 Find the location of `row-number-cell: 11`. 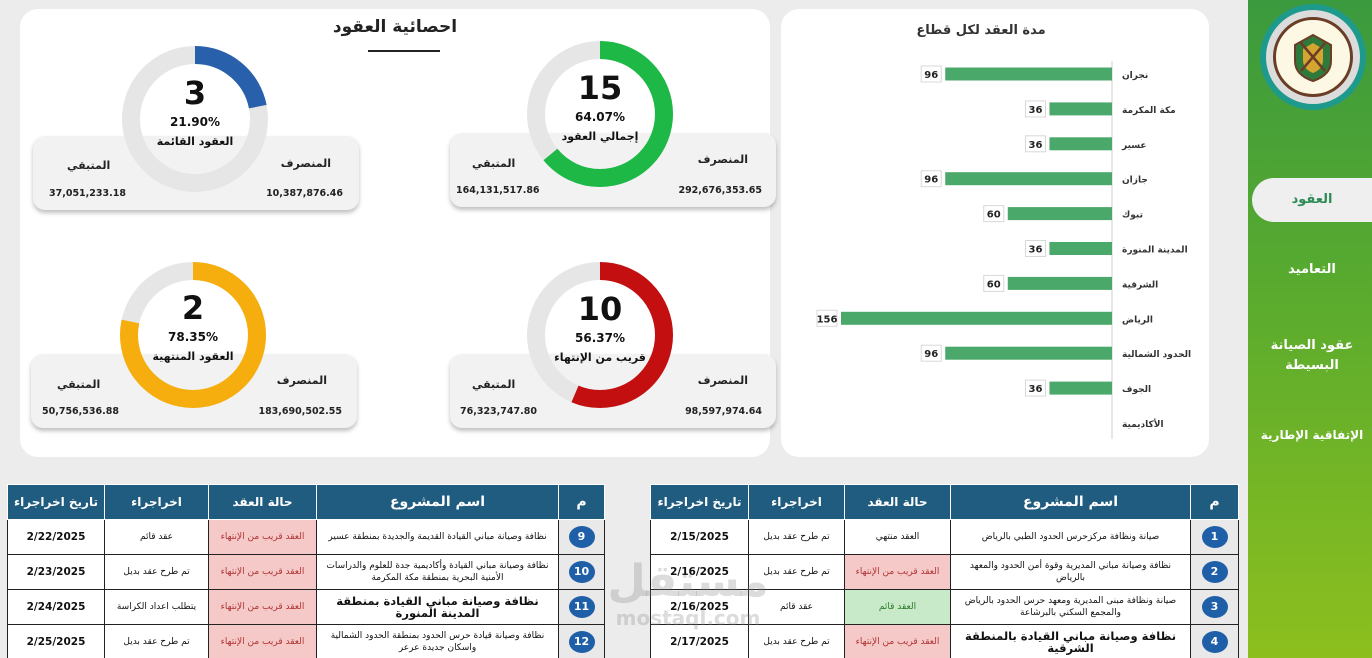

row-number-cell: 11 is located at coordinates (581, 607).